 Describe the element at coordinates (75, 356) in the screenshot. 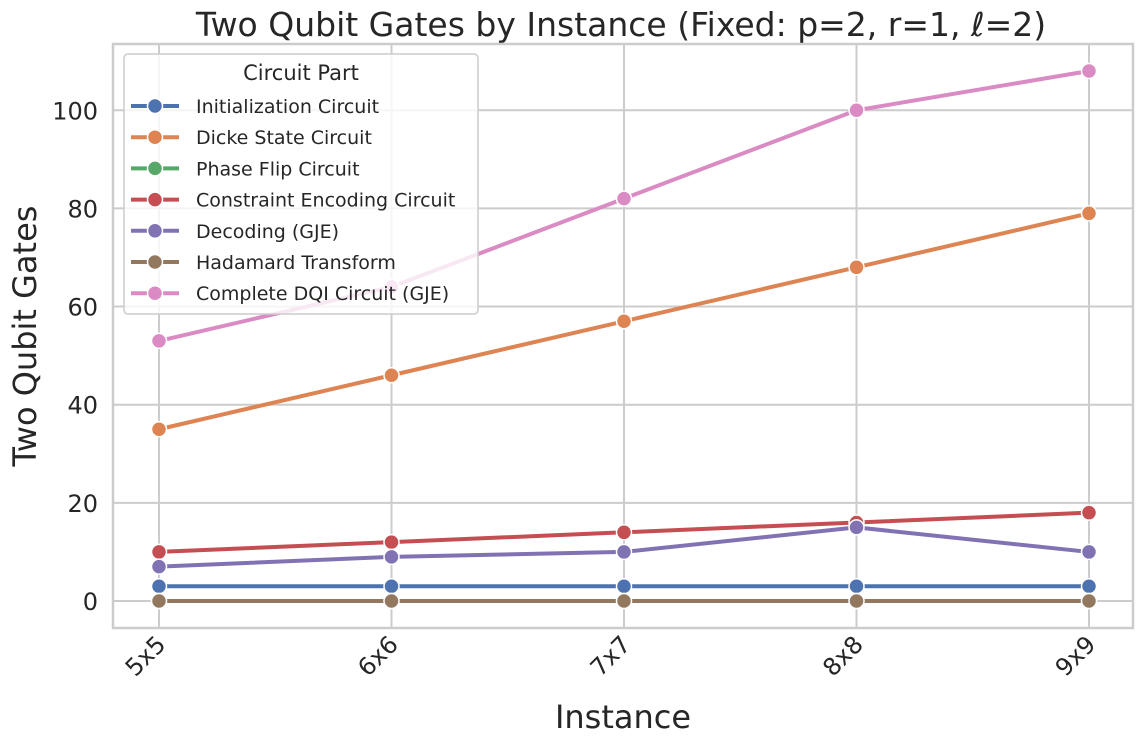

I see `y-tick-labels: 0 20 40 60 80 100` at that location.